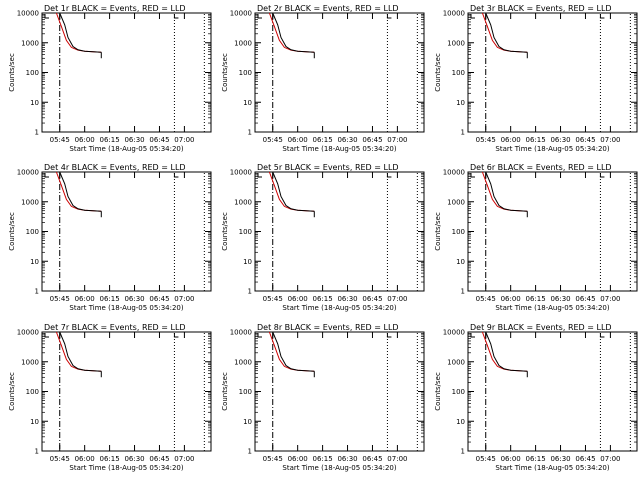 The width and height of the screenshot is (640, 480). What do you see at coordinates (115, 167) in the screenshot?
I see `plot-title: Det 4r BLACK = Events, RED = LLD` at bounding box center [115, 167].